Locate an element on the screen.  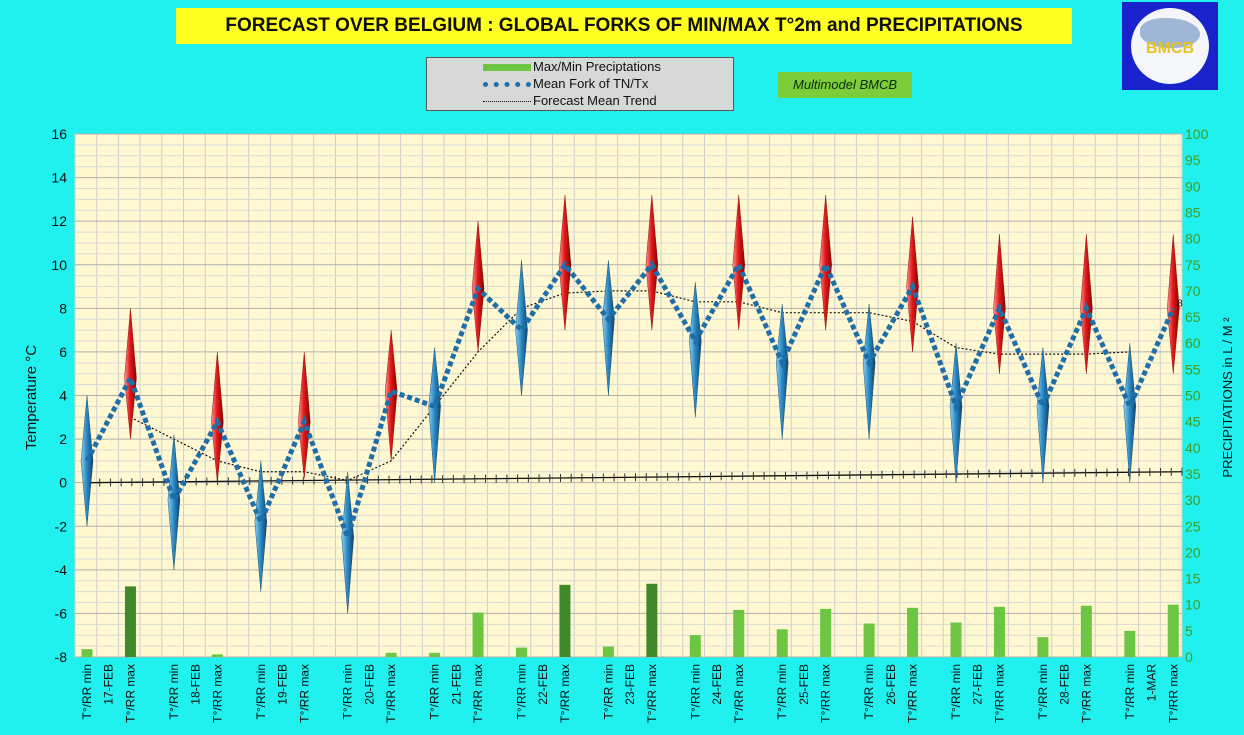
y-tick-label: 12 is located at coordinates (59, 221).